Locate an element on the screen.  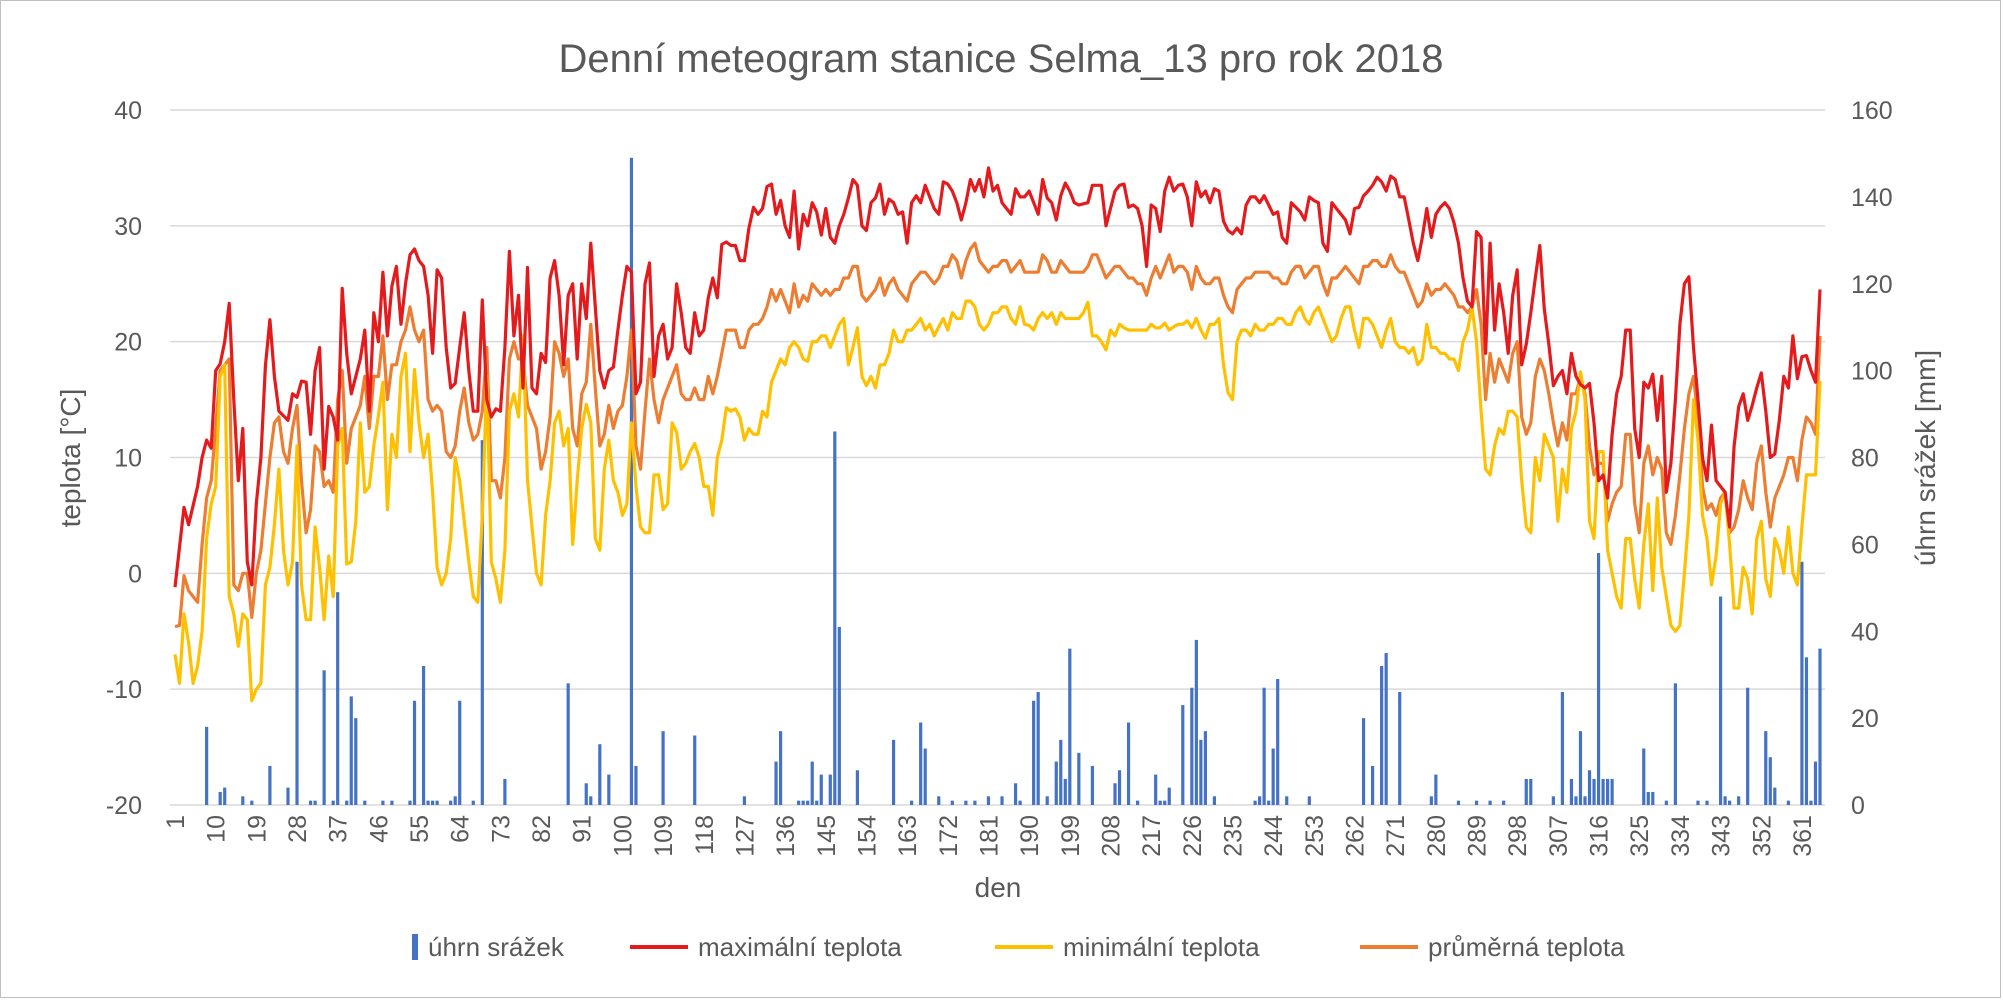
x-tick-label: 343 is located at coordinates (1722, 836).